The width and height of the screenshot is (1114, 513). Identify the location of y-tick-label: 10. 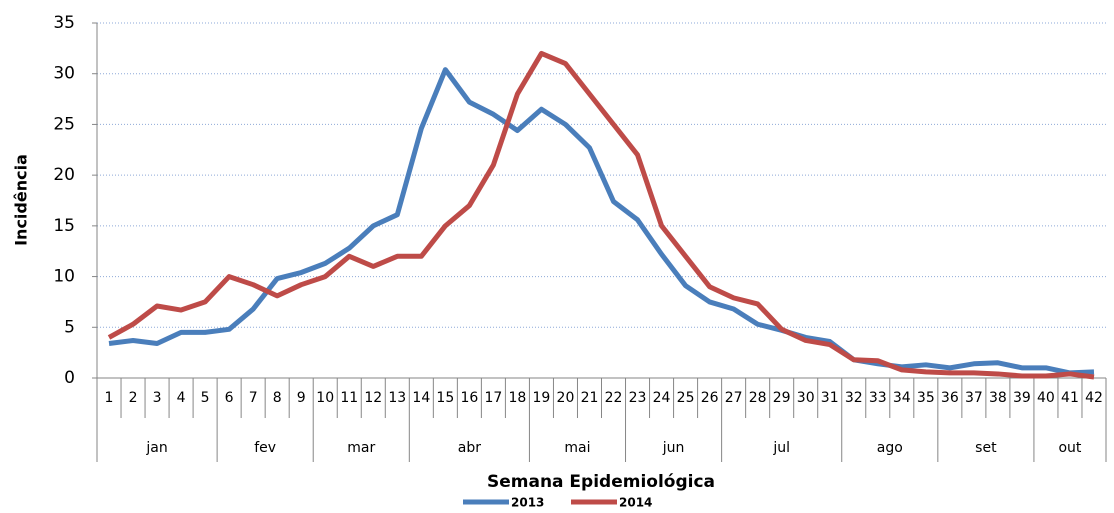
(64, 277).